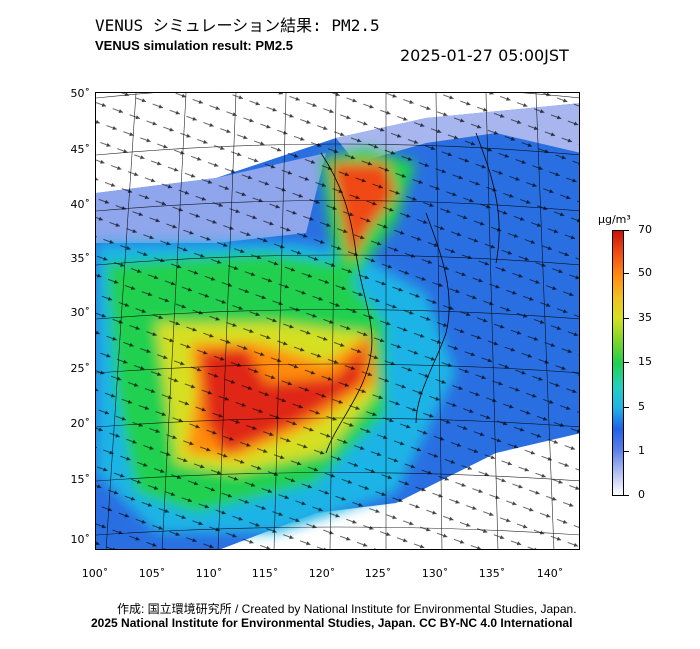 This screenshot has width=700, height=649. What do you see at coordinates (492, 573) in the screenshot?
I see `lon-label: 135˚` at bounding box center [492, 573].